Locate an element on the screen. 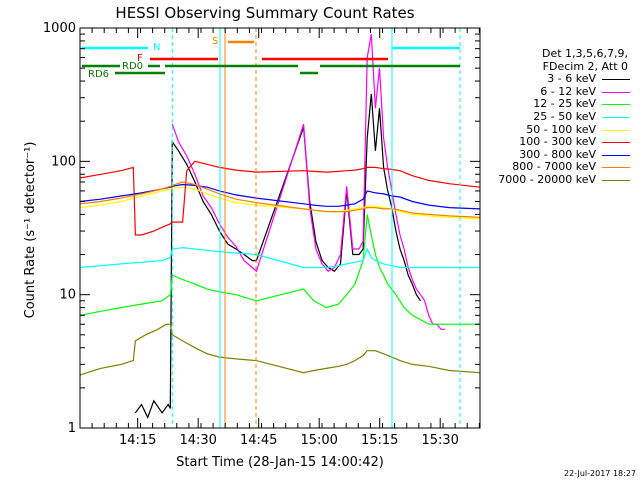  legend-item-label: 800 - 7000 keV is located at coordinates (554, 167).